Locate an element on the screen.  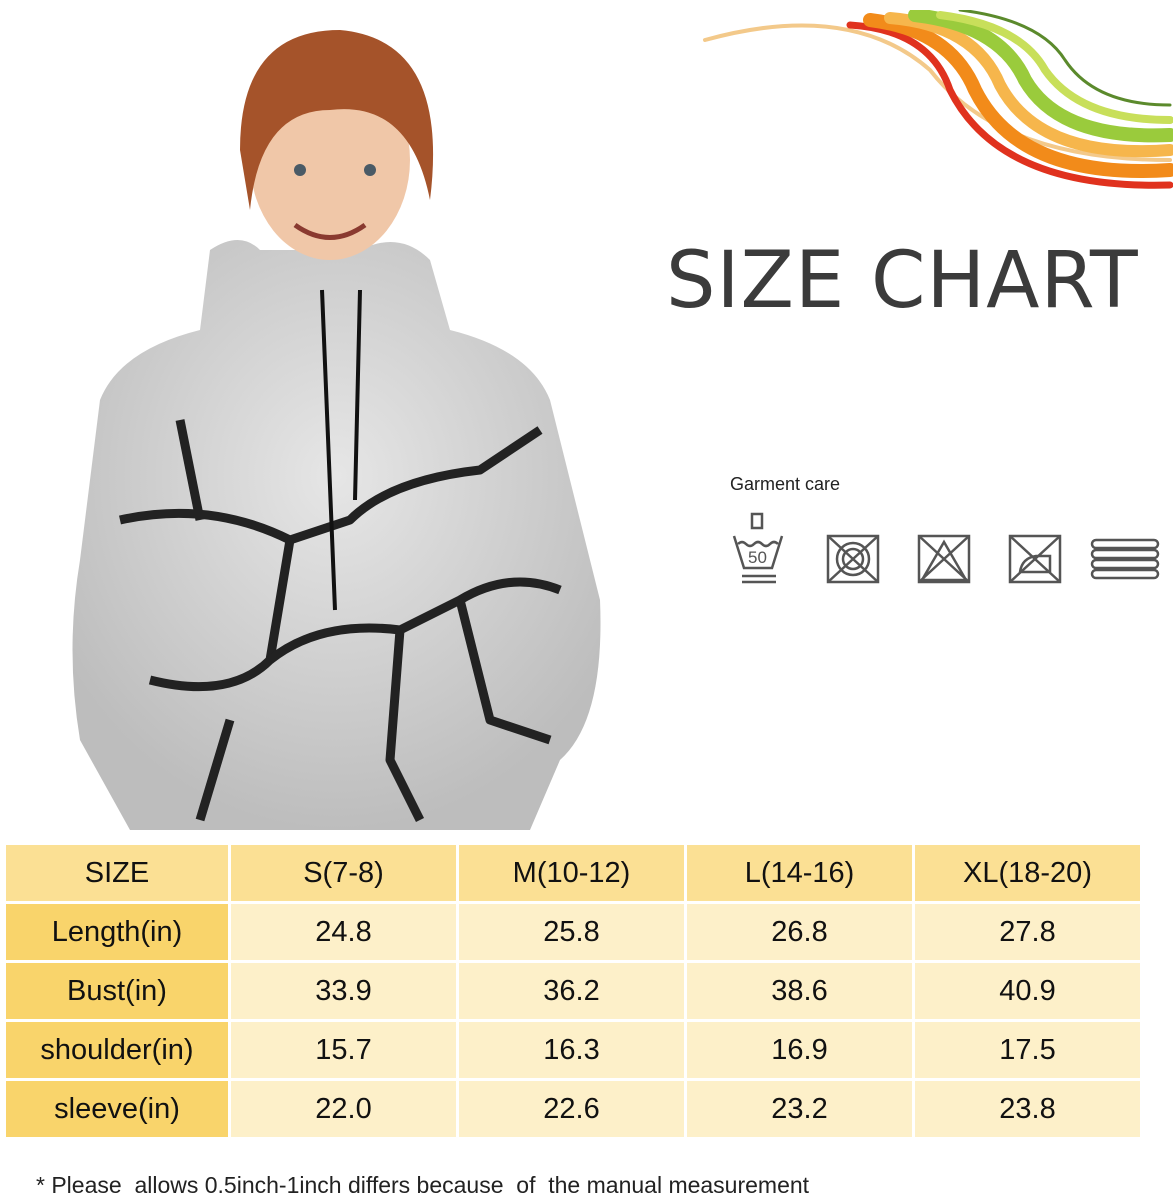
garment-care-icons: 50 is located at coordinates (946, 548).